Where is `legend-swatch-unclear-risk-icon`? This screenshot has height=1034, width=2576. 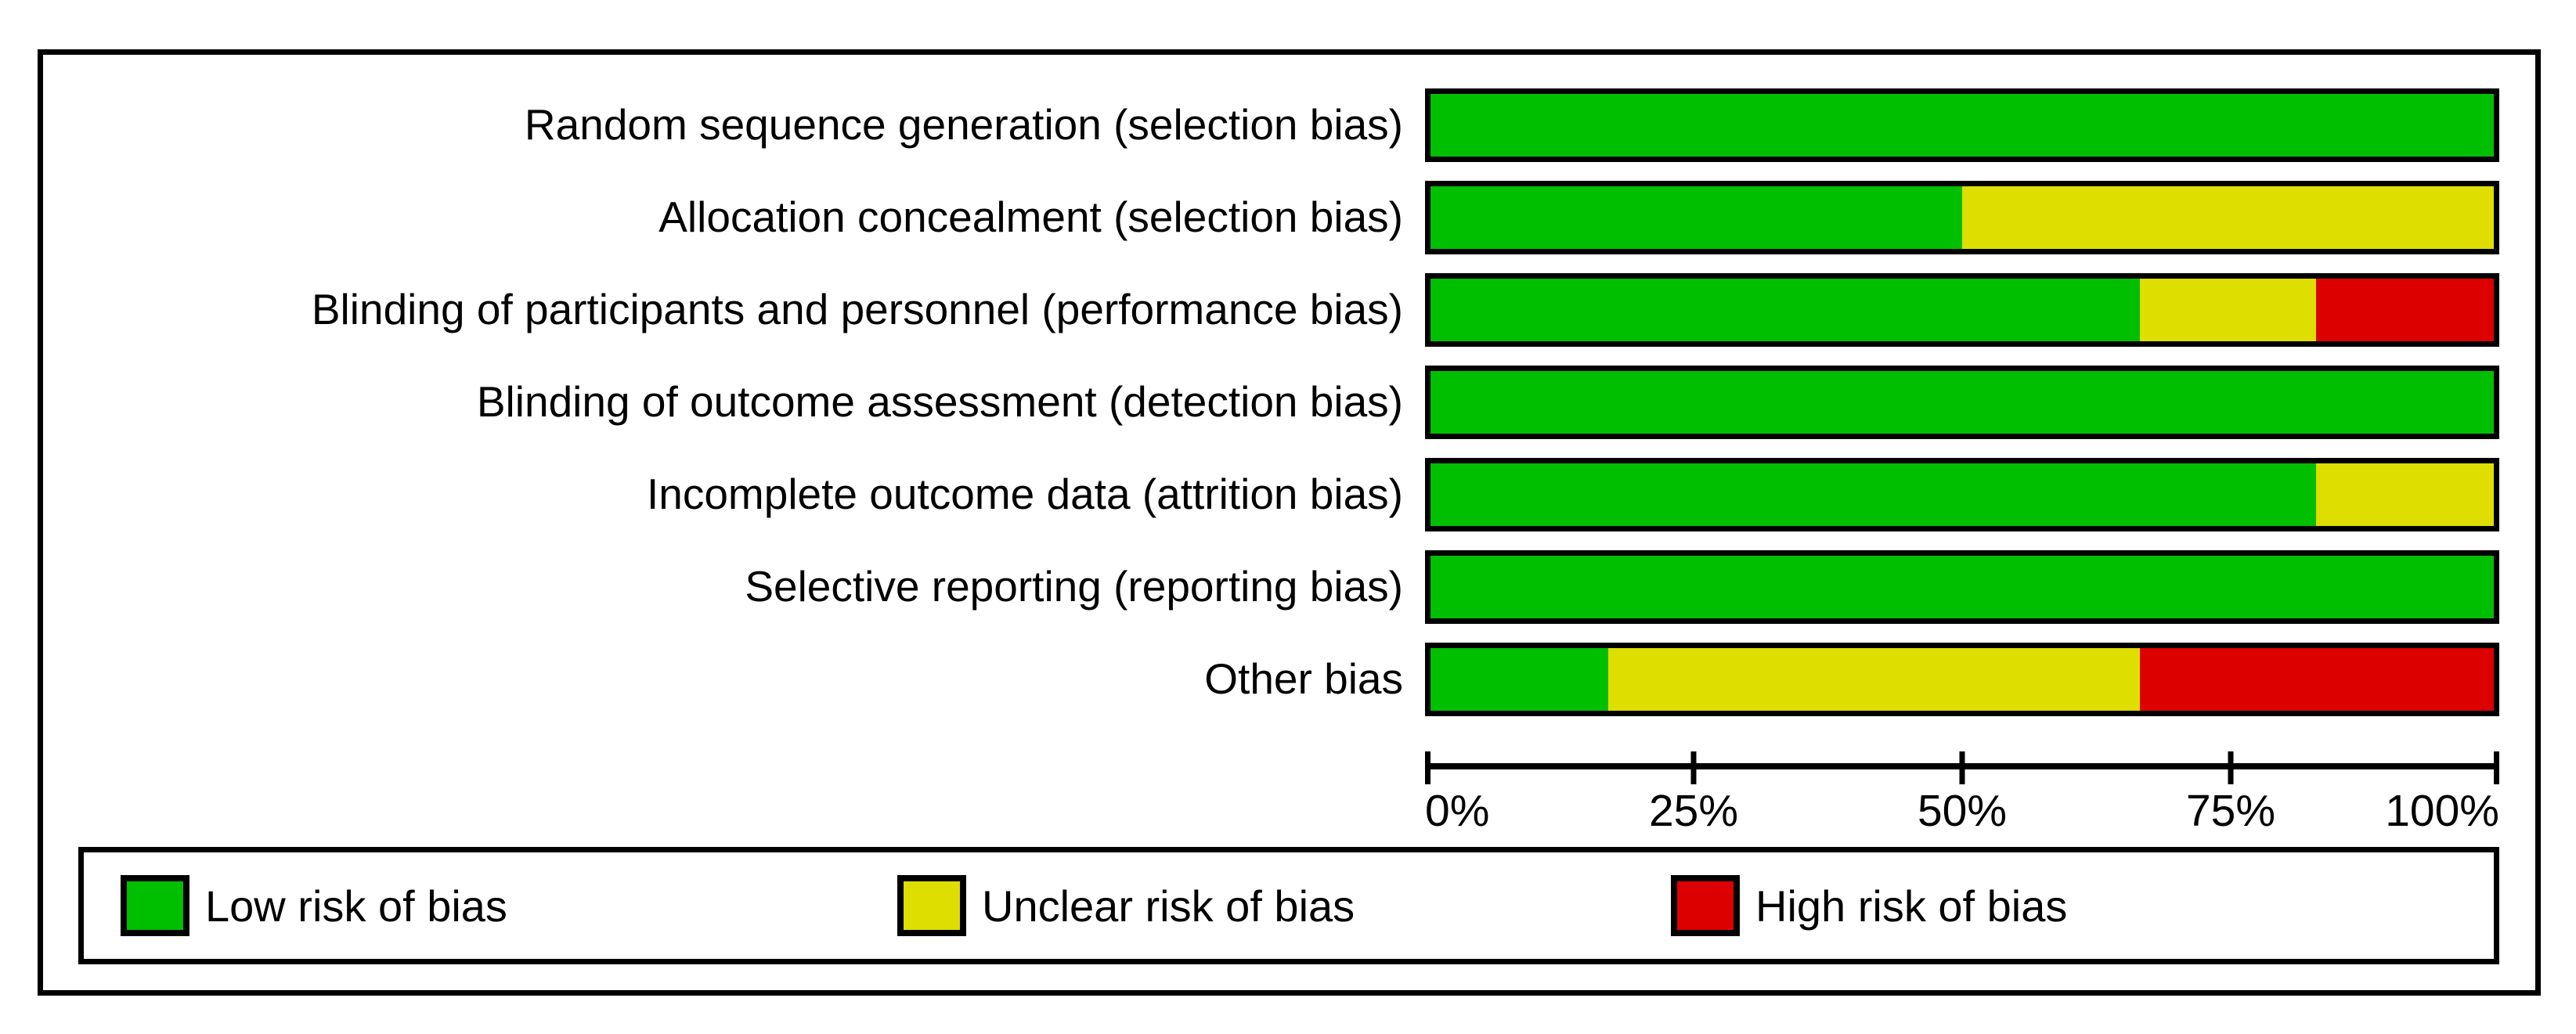 legend-swatch-unclear-risk-icon is located at coordinates (931, 905).